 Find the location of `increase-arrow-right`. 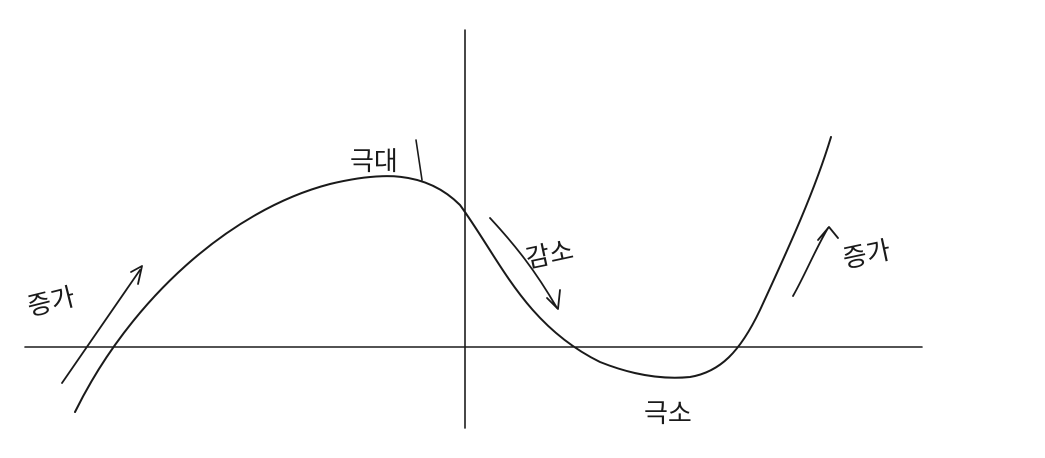

increase-arrow-right is located at coordinates (815, 261).